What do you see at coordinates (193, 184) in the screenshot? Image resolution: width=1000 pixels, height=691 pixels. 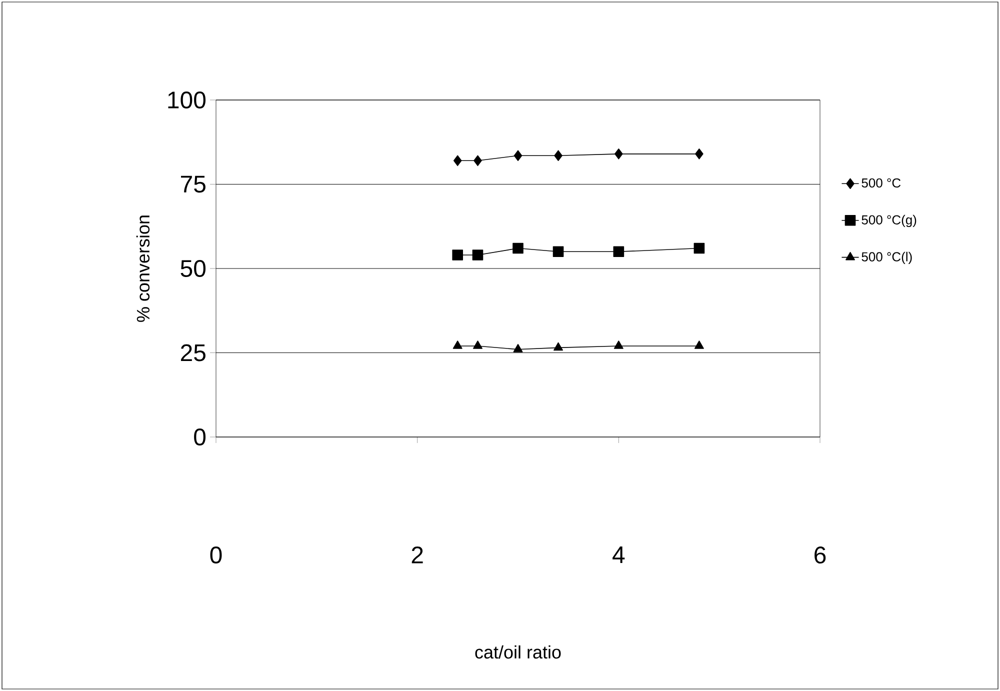 I see `y-tick-label: 75` at bounding box center [193, 184].